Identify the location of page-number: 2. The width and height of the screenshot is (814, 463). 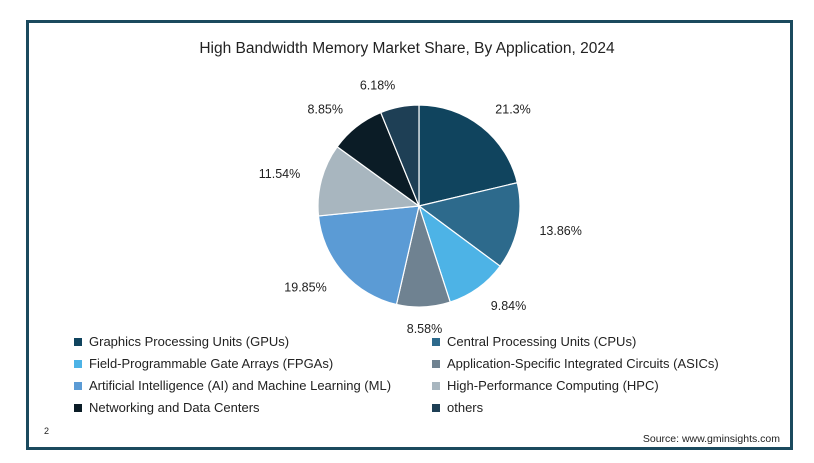
(47, 431).